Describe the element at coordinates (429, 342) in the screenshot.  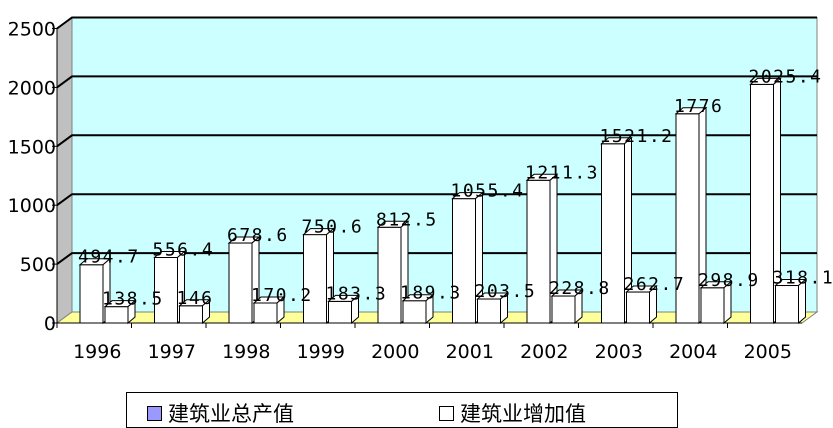
I see `x-axis: 1996 1997 1998 1999 2000 2001 2002 2003 2004 2005` at that location.